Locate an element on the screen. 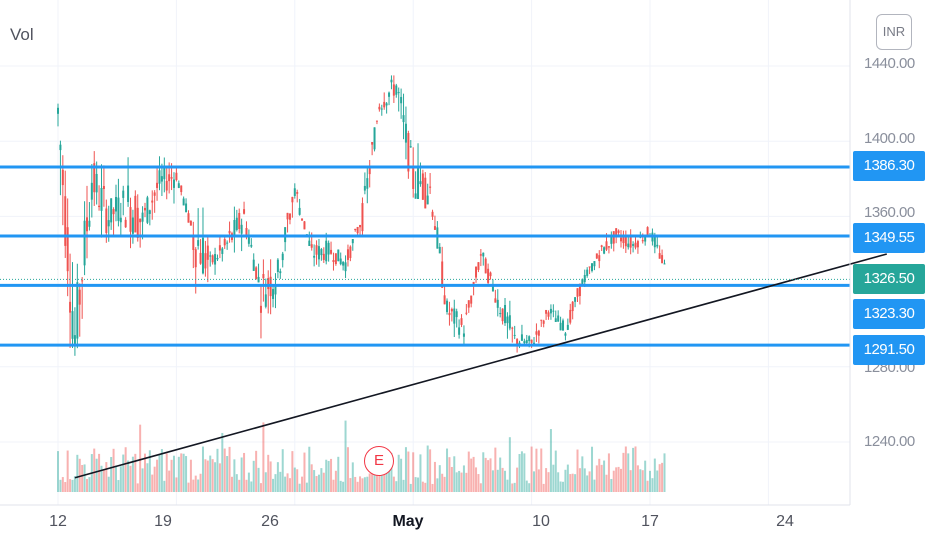  time-axis-tick: 24 is located at coordinates (785, 521).